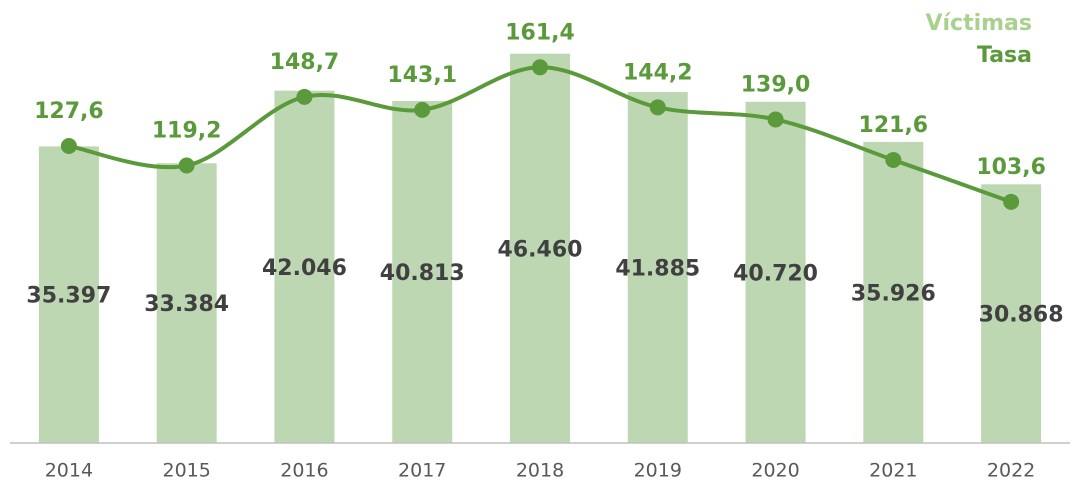 The width and height of the screenshot is (1080, 484). What do you see at coordinates (658, 72) in the screenshot?
I see `line-value-label: 144,2` at bounding box center [658, 72].